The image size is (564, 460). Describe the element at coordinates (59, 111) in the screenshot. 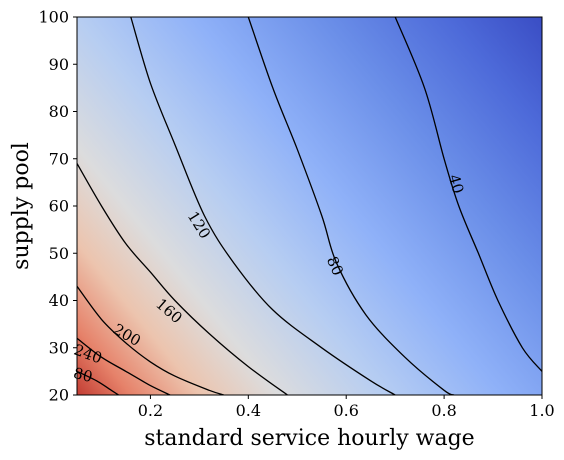

I see `y-tick-label: 80` at that location.